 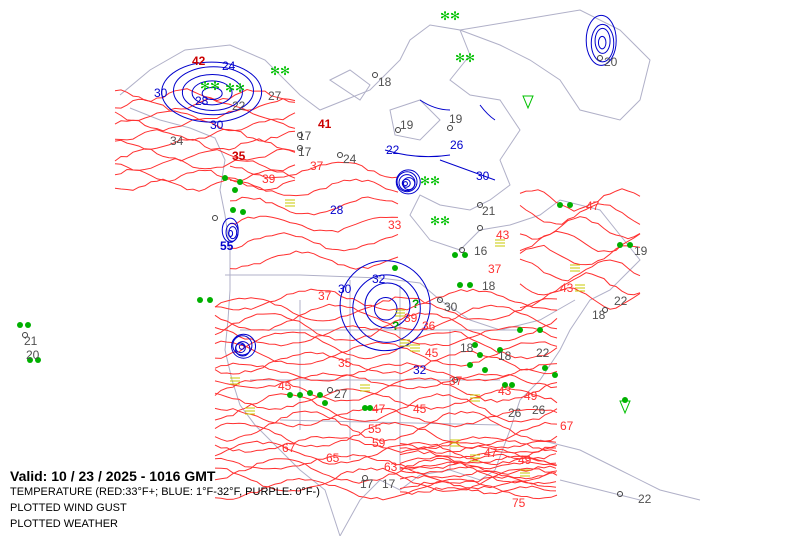 What do you see at coordinates (495, 269) in the screenshot?
I see `station-value-label: 37` at bounding box center [495, 269].